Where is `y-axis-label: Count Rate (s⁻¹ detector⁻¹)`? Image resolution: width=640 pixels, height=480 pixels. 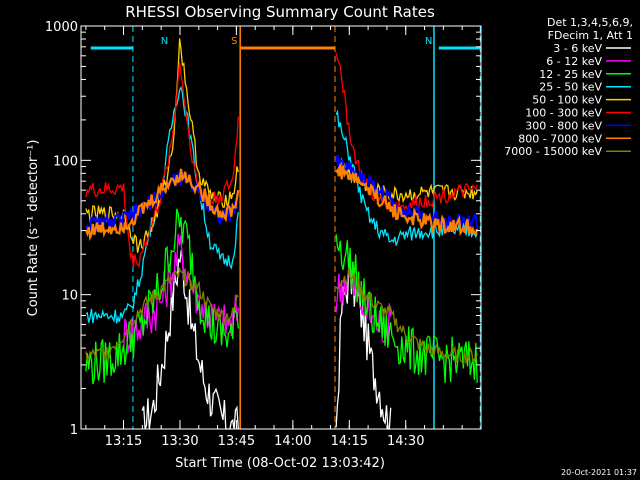
y-axis-label: Count Rate (s⁻¹ detector⁻¹) is located at coordinates (33, 228).